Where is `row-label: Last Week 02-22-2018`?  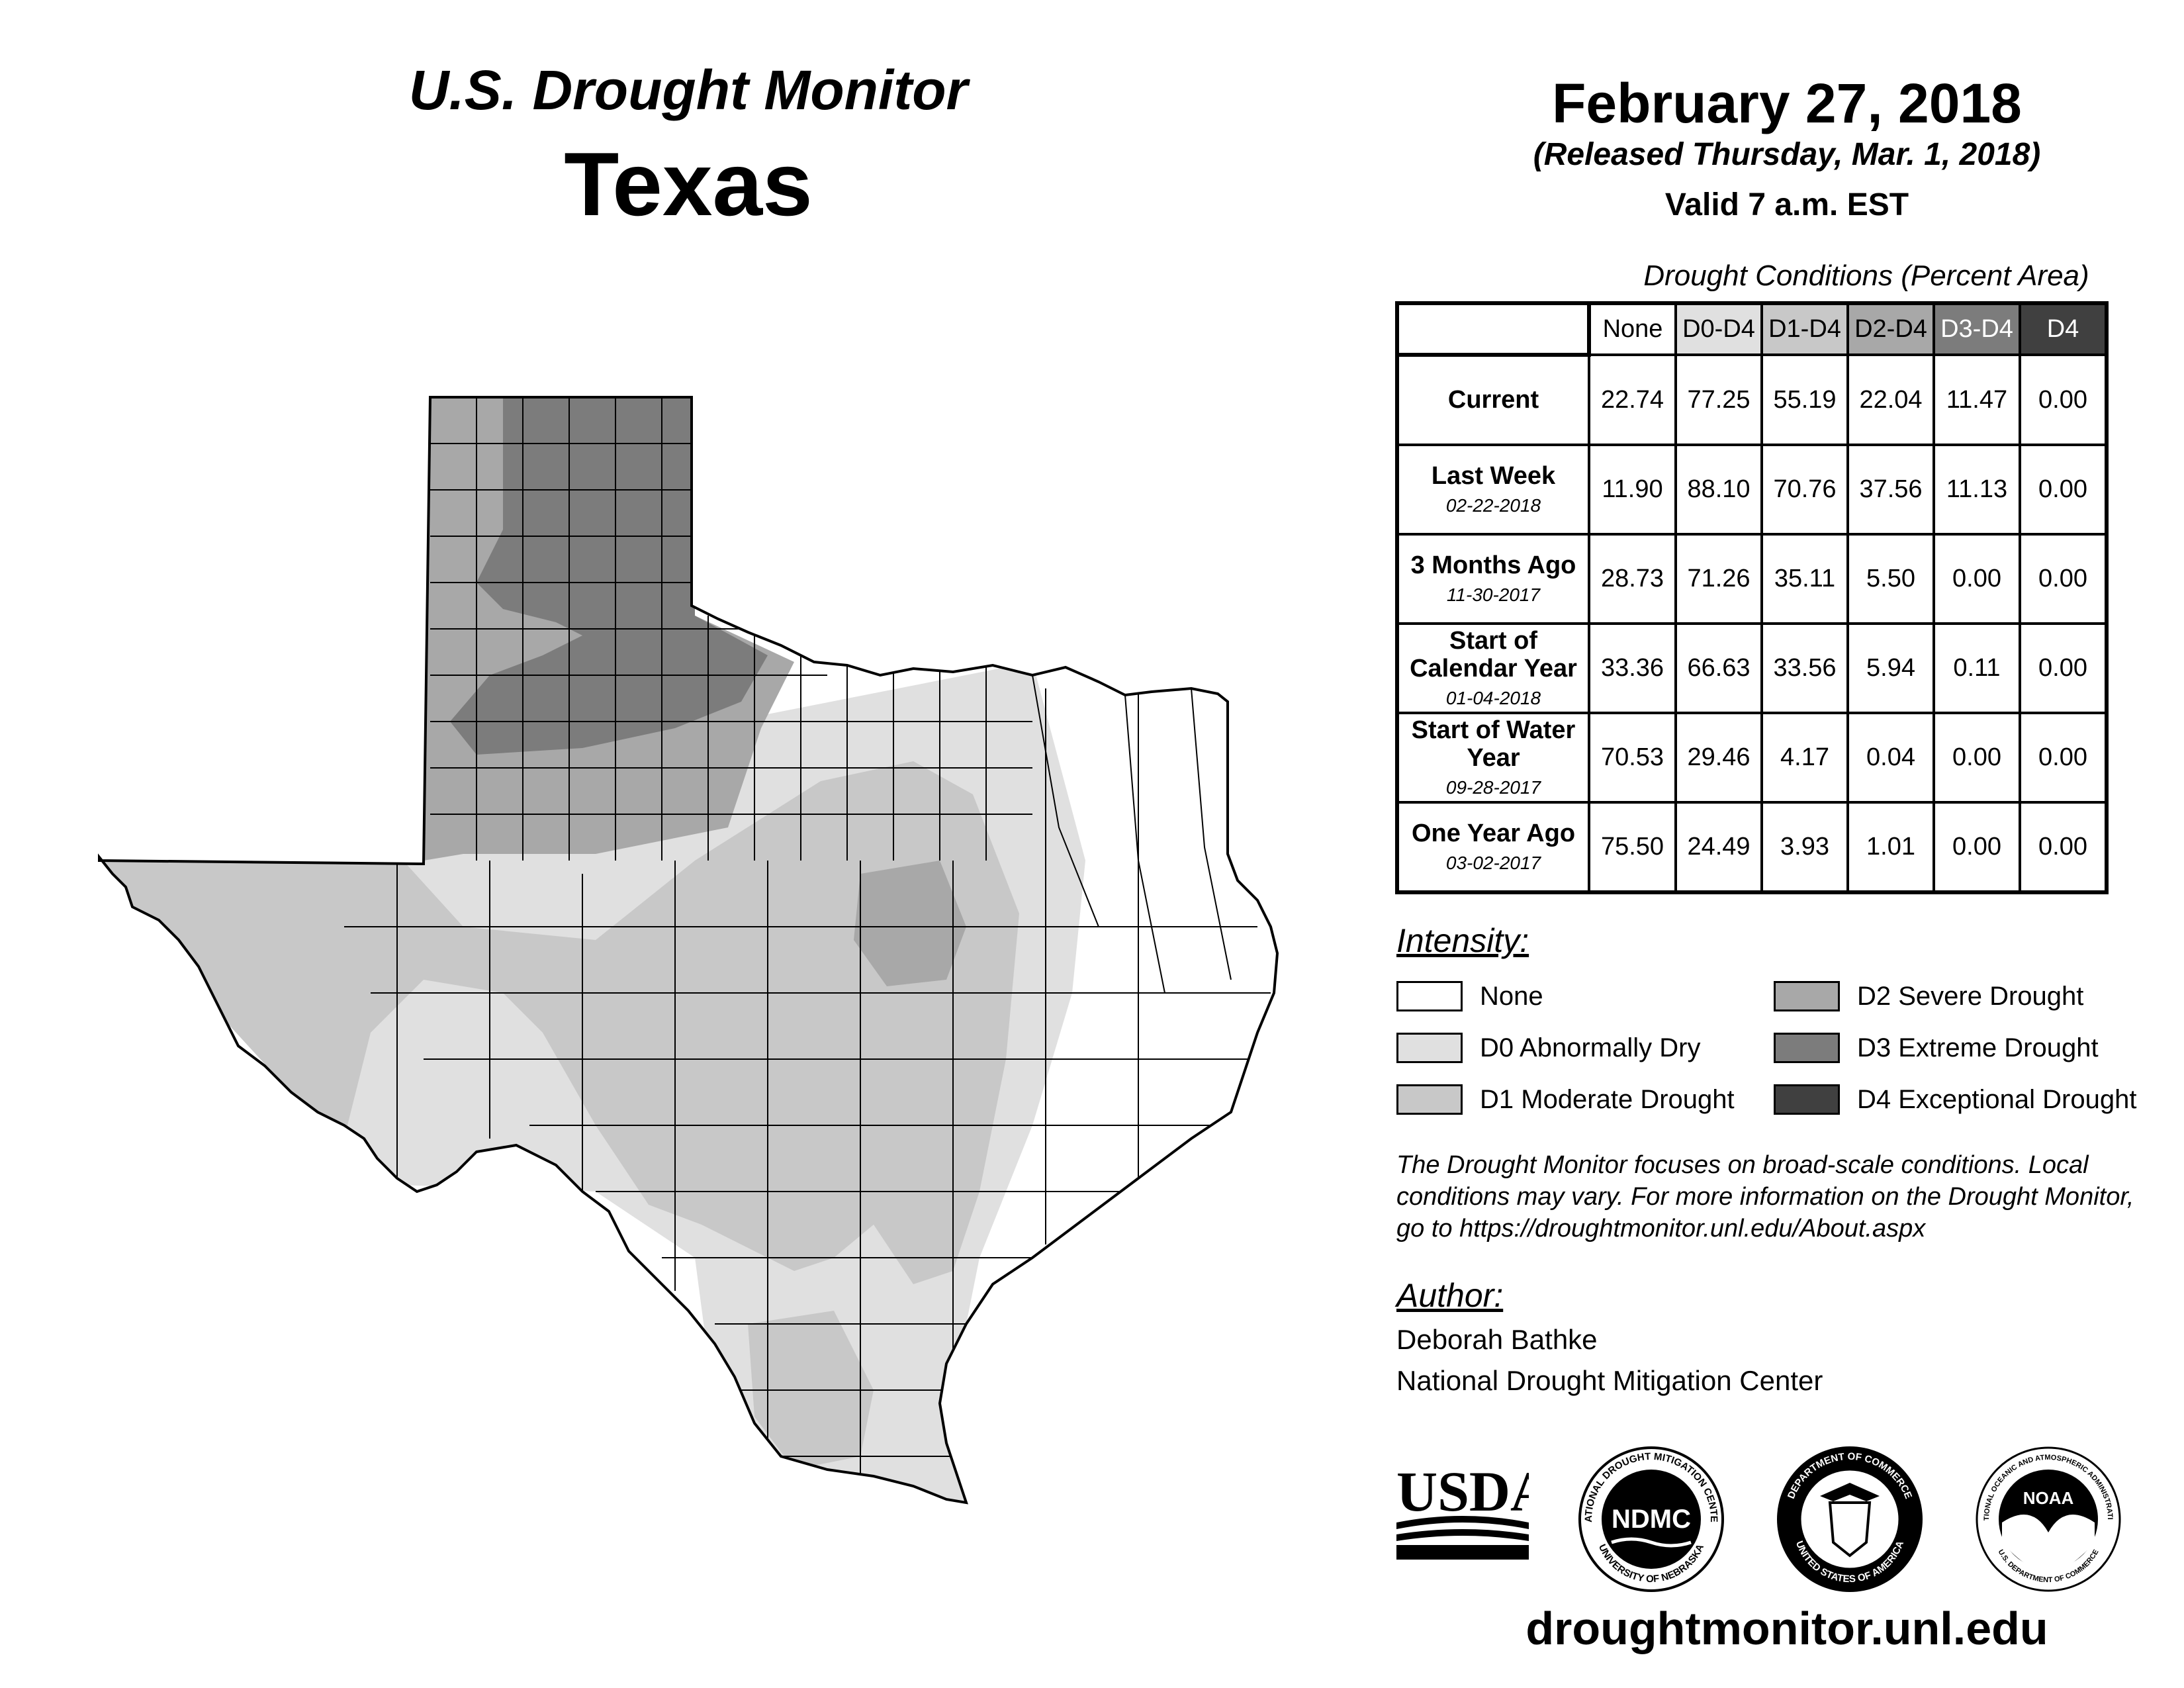
row-label: Last Week 02-22-2018 is located at coordinates (1493, 490).